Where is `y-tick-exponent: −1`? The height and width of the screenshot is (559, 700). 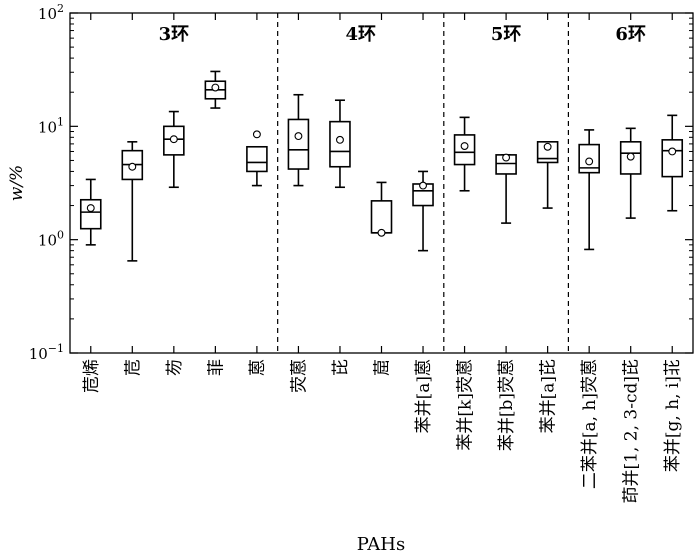 y-tick-exponent: −1 is located at coordinates (56, 348).